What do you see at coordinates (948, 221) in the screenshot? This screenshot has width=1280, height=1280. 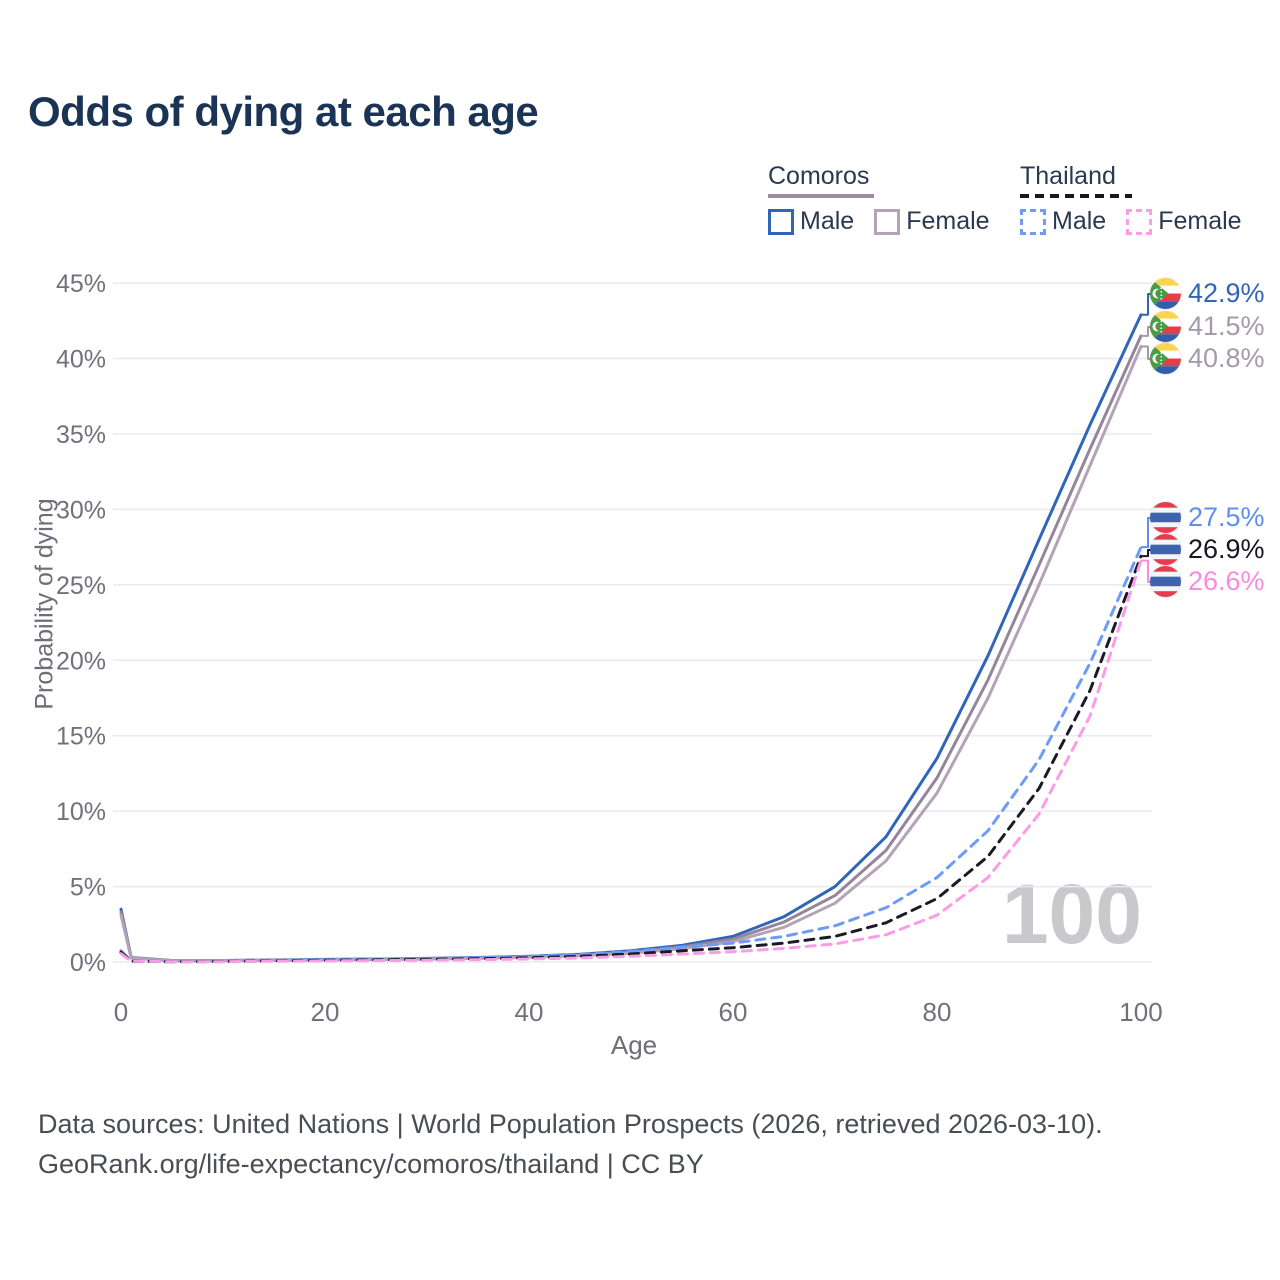 I see `legend-label-comoros-female: Female` at bounding box center [948, 221].